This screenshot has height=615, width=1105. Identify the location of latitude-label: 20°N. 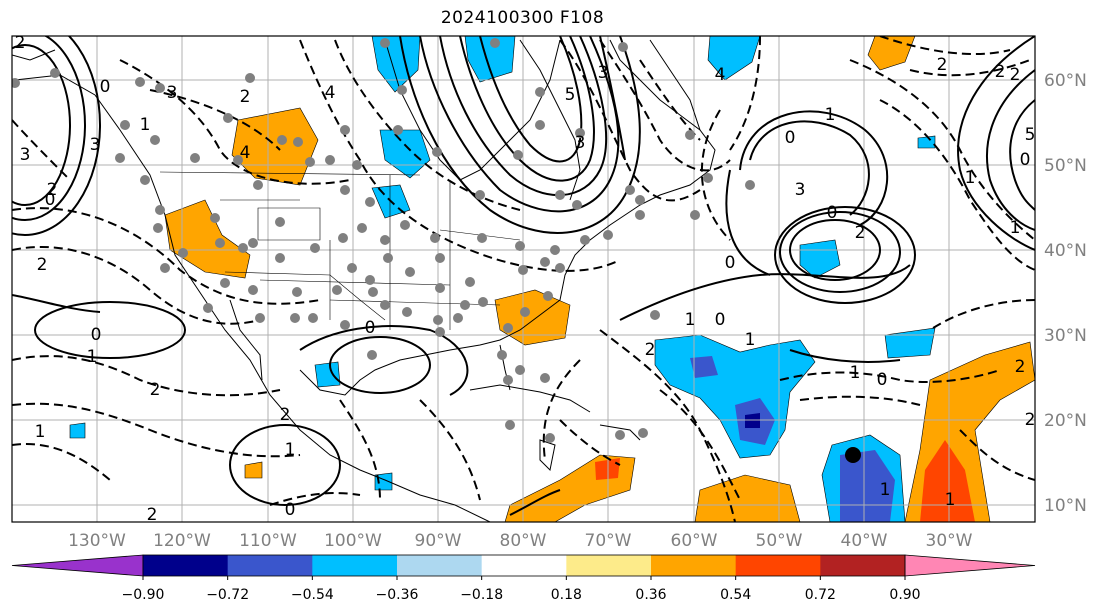
(1065, 421).